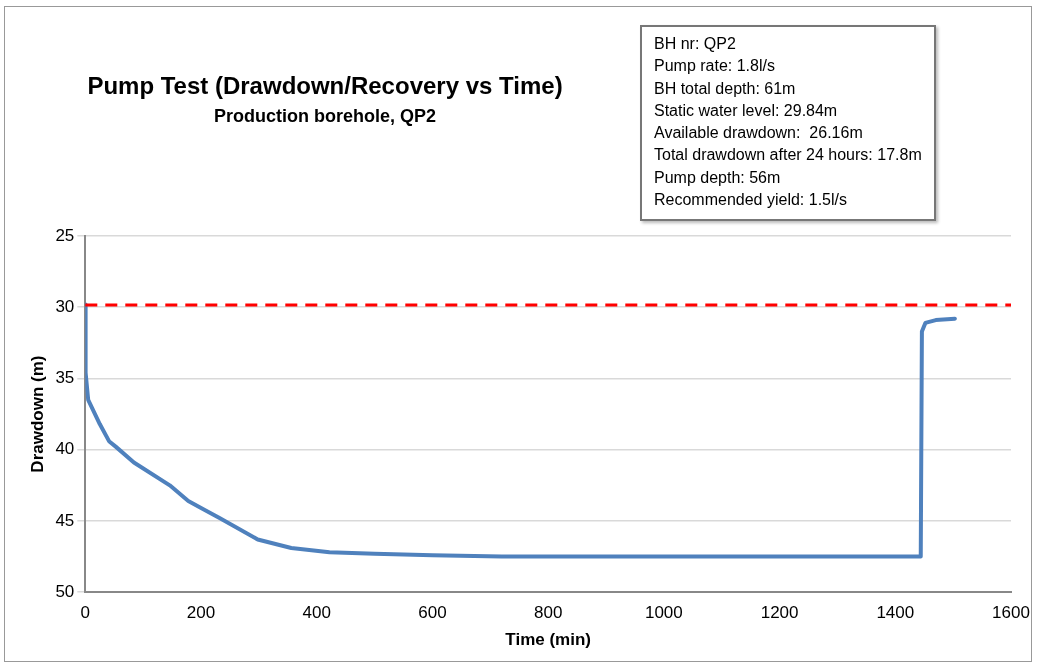 Image resolution: width=1037 pixels, height=665 pixels. Describe the element at coordinates (316, 613) in the screenshot. I see `x-tick-label: 400` at that location.